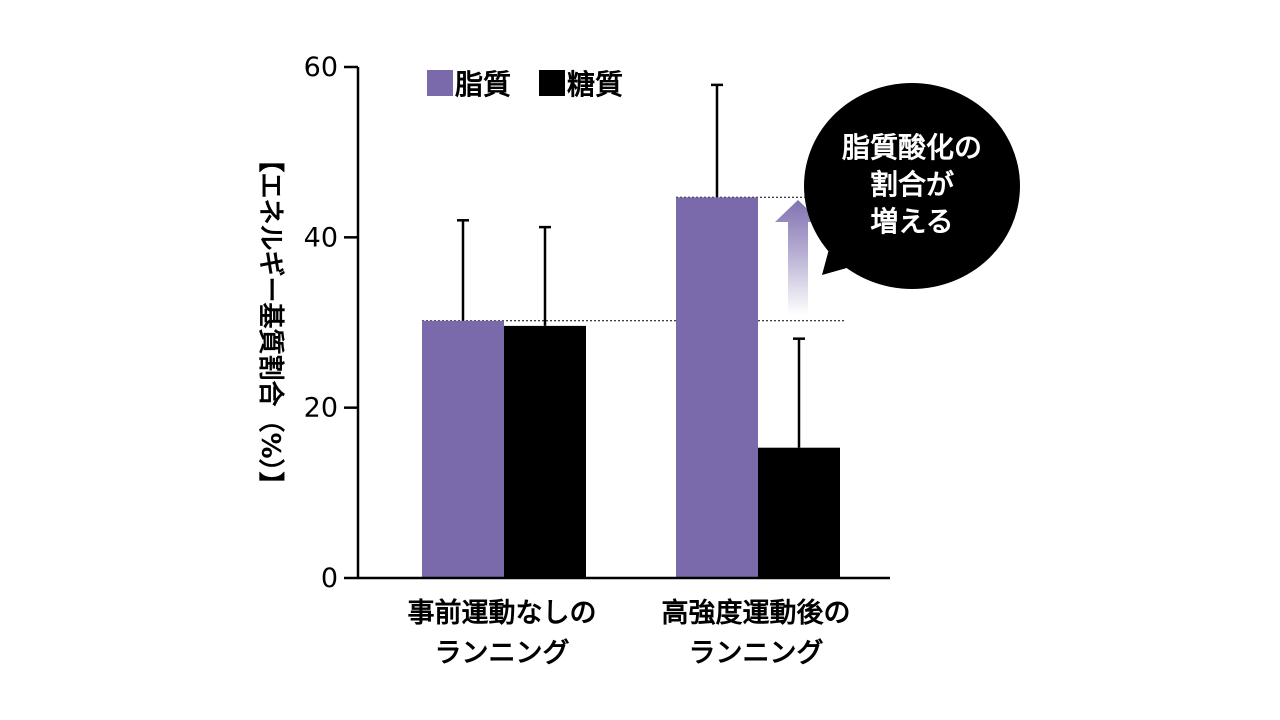 This screenshot has width=1280, height=720. I want to click on up-arrow-icon, so click(798, 257).